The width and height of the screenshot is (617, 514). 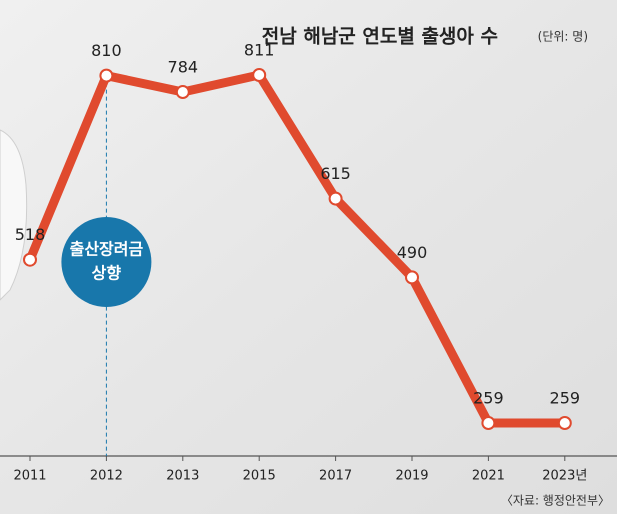 What do you see at coordinates (555, 500) in the screenshot?
I see `source: 〈자료: 행정안전부〉` at bounding box center [555, 500].